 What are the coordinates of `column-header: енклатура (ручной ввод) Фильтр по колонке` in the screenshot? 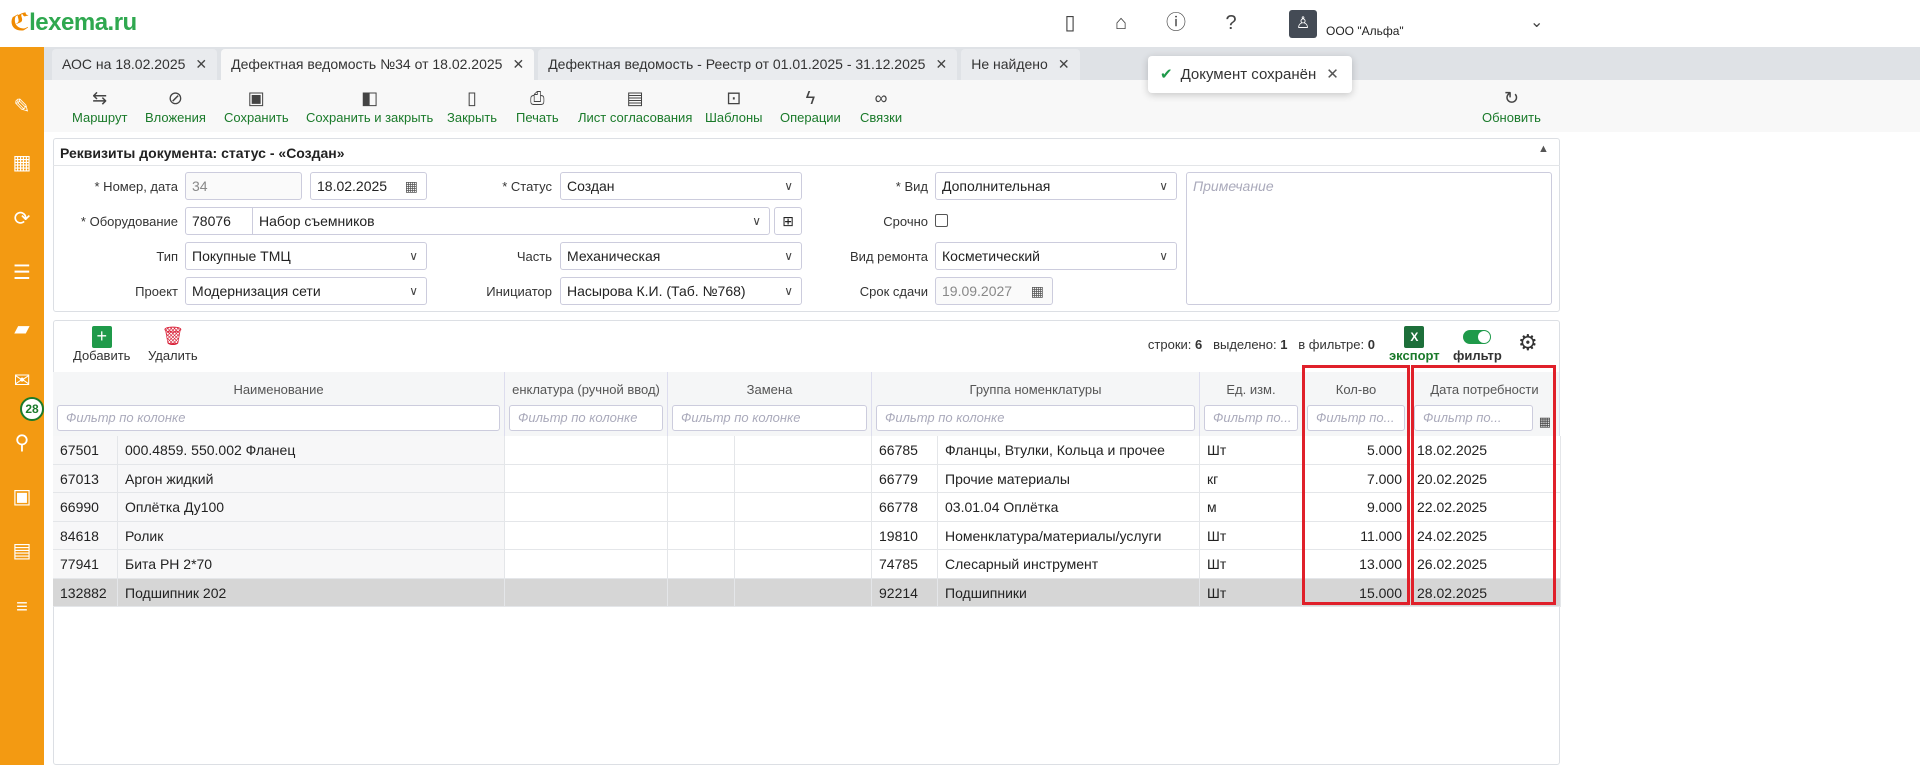 It's located at (586, 404).